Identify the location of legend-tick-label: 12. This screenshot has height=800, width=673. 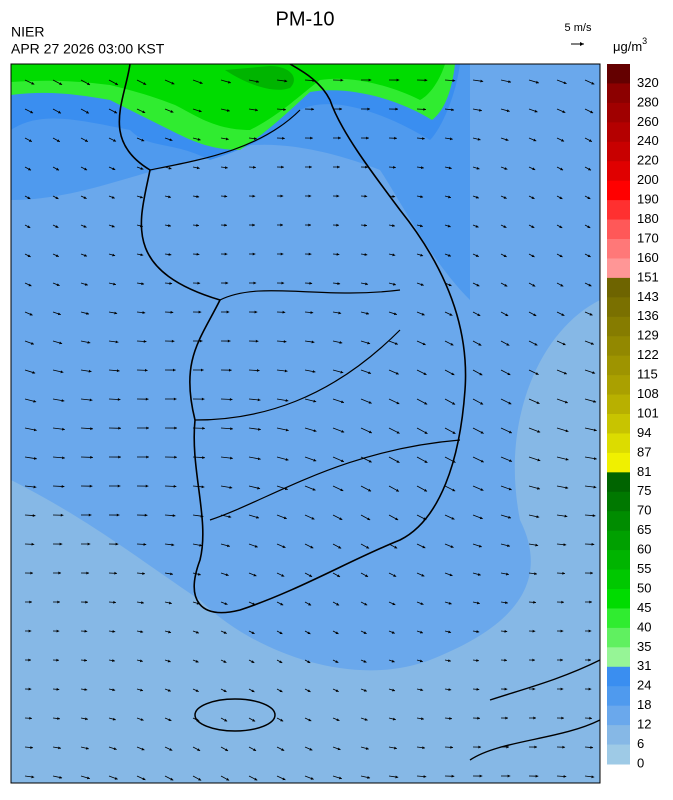
(644, 724).